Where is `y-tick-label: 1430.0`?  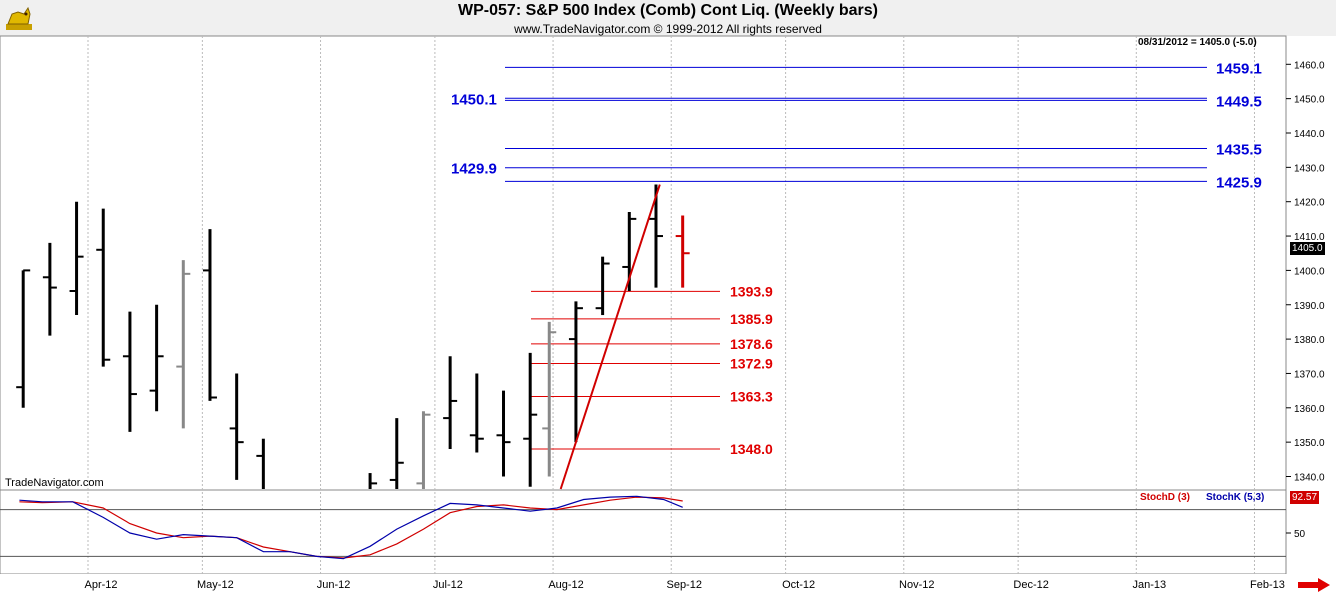
y-tick-label: 1430.0 is located at coordinates (1309, 168).